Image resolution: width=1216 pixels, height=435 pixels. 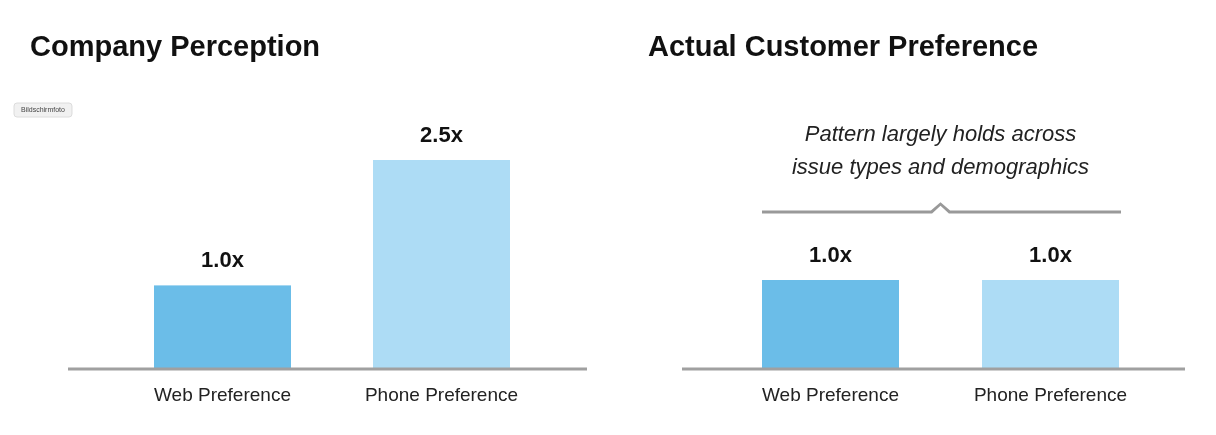 I want to click on chart-title: Company Perception, so click(x=175, y=46).